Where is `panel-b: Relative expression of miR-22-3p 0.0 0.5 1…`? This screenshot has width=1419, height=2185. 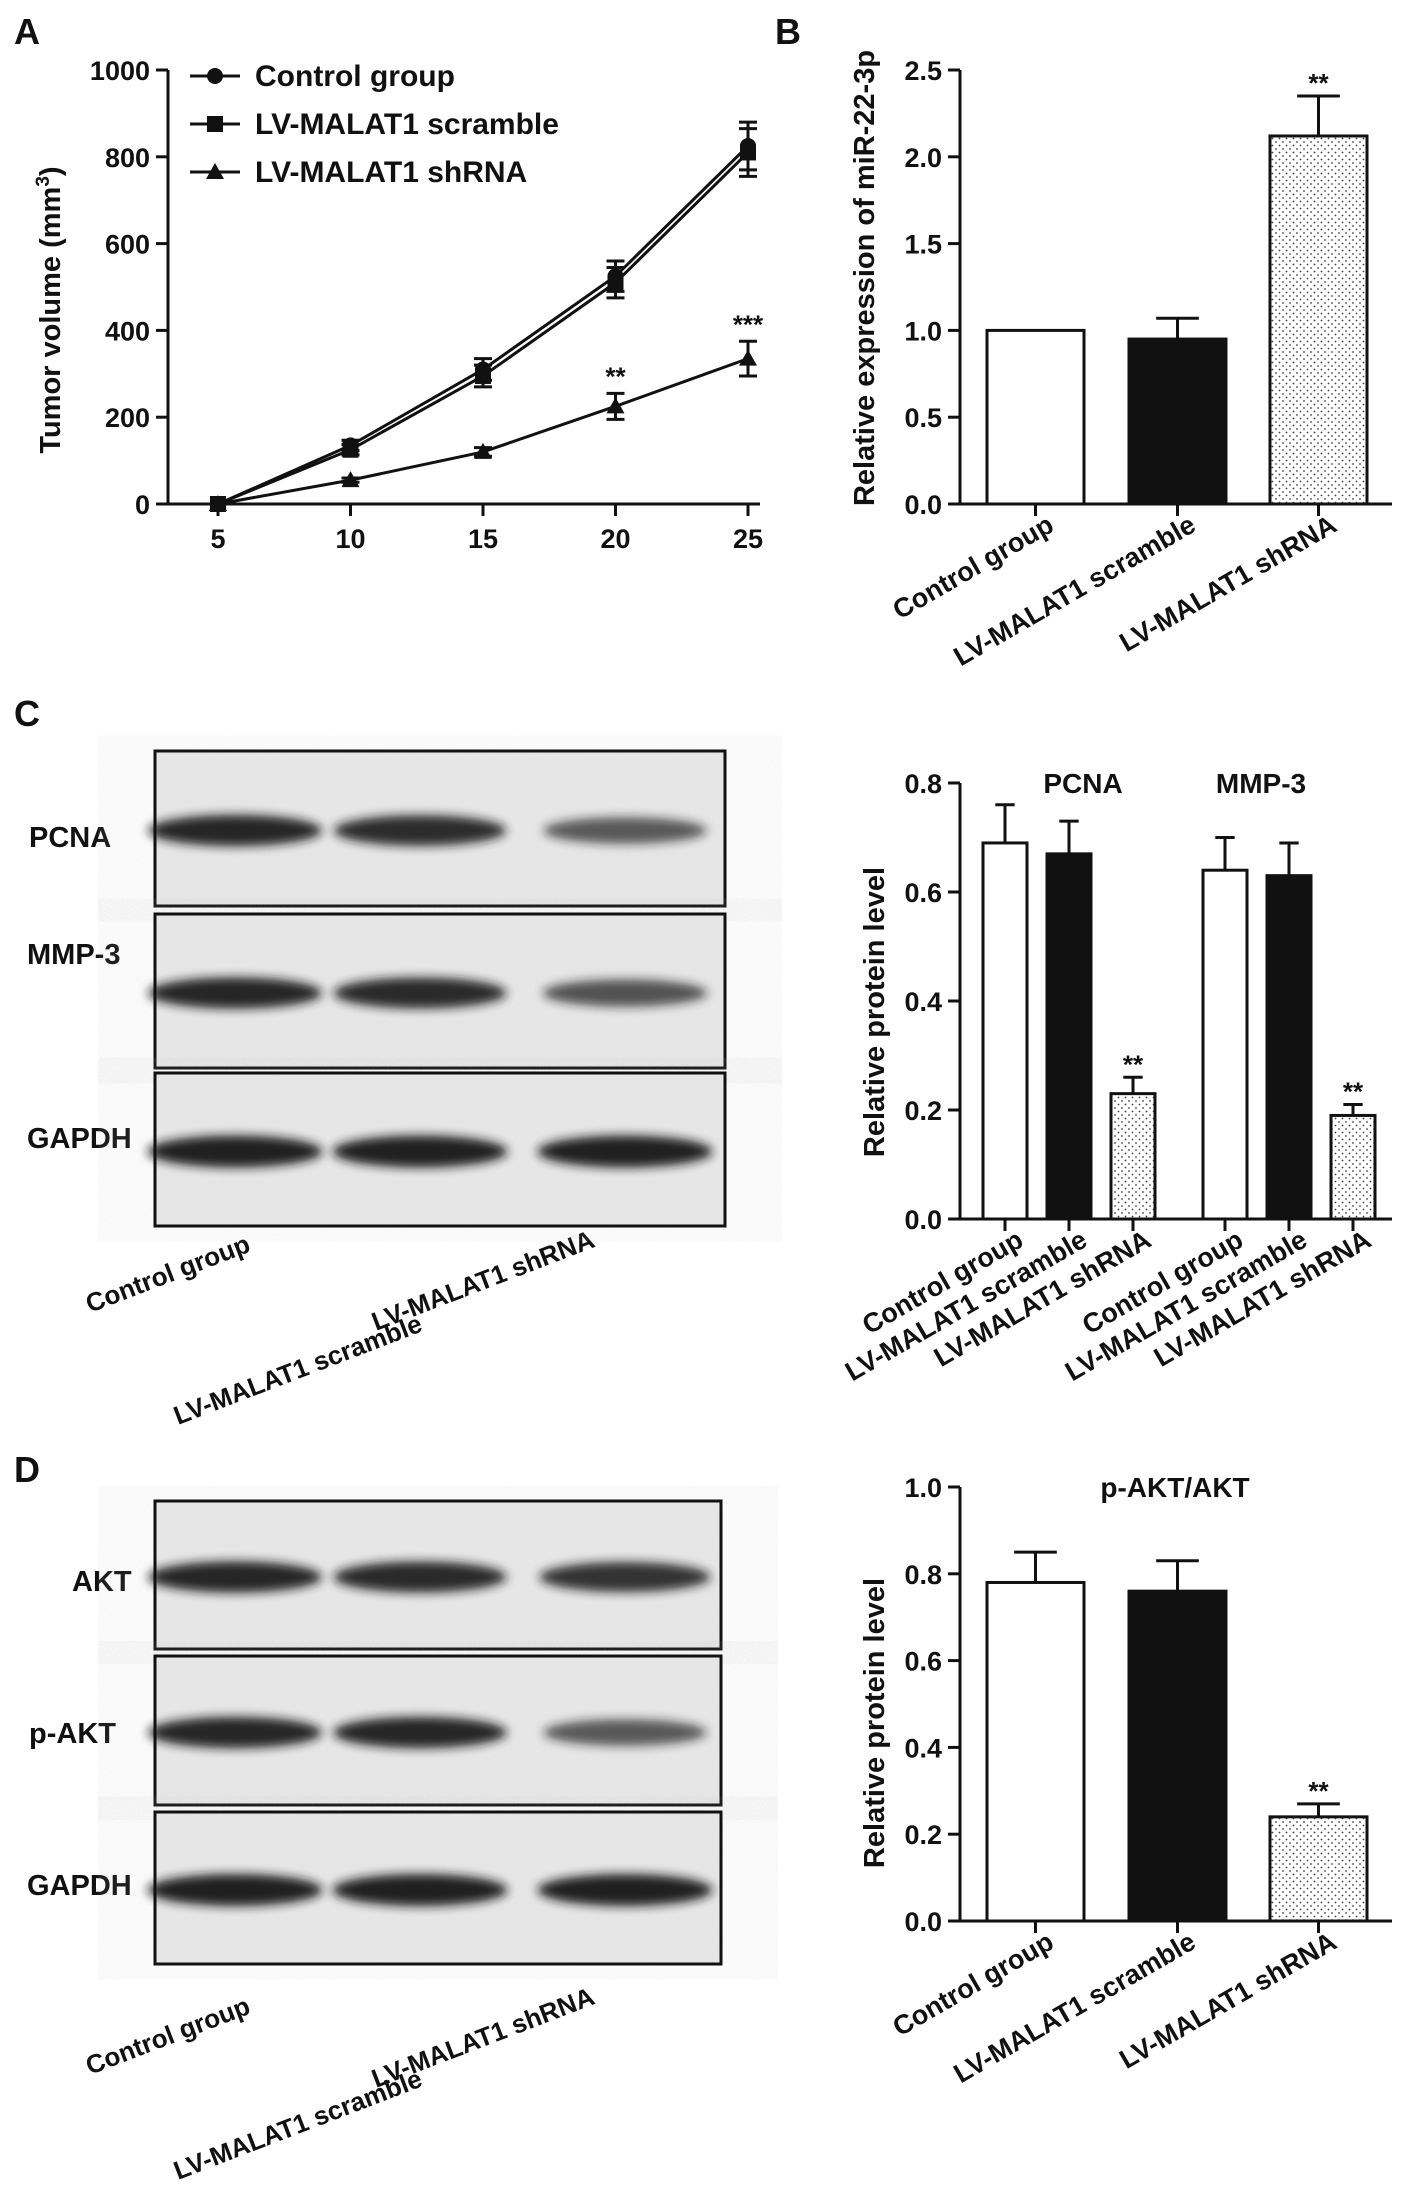
panel-b: Relative expression of miR-22-3p 0.0 0.5 1… is located at coordinates (1120, 361).